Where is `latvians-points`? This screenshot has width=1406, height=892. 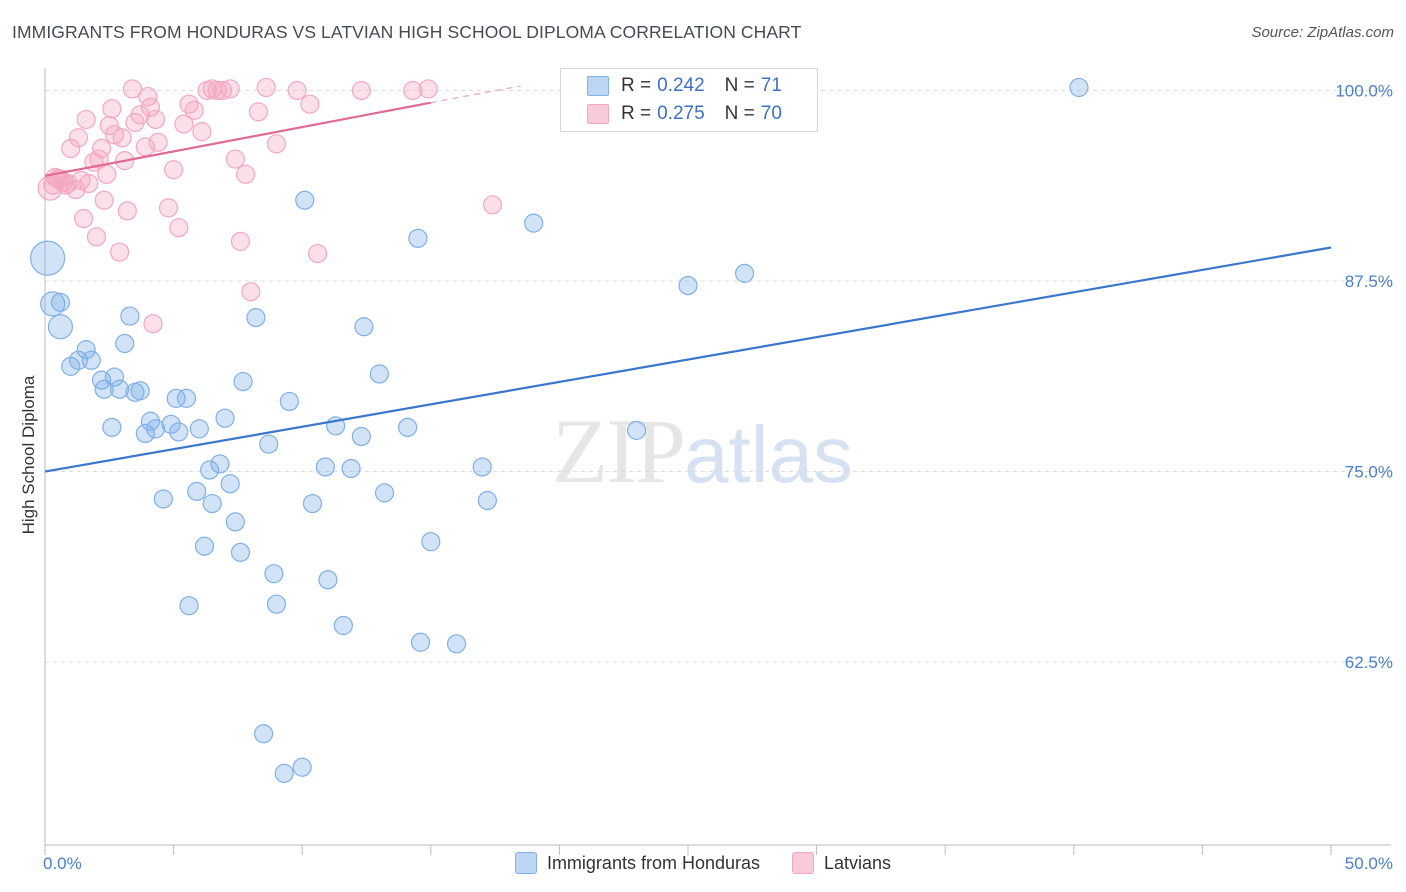 latvians-points is located at coordinates (270, 205).